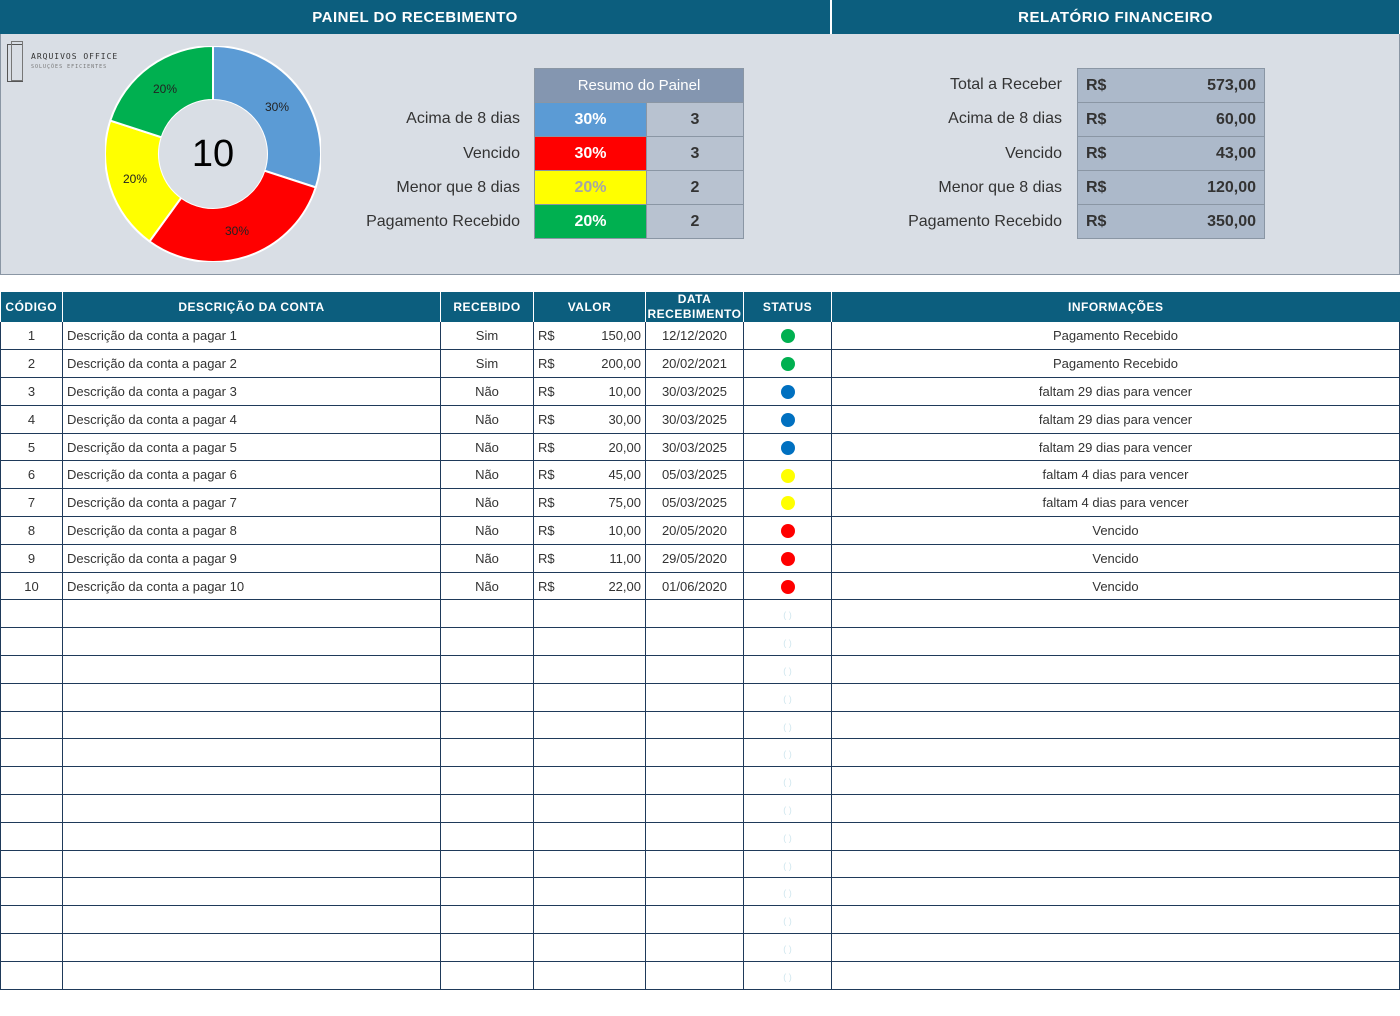 The width and height of the screenshot is (1400, 1016). Describe the element at coordinates (1115, 307) in the screenshot. I see `col-header-info: INFORMAÇÕES` at that location.